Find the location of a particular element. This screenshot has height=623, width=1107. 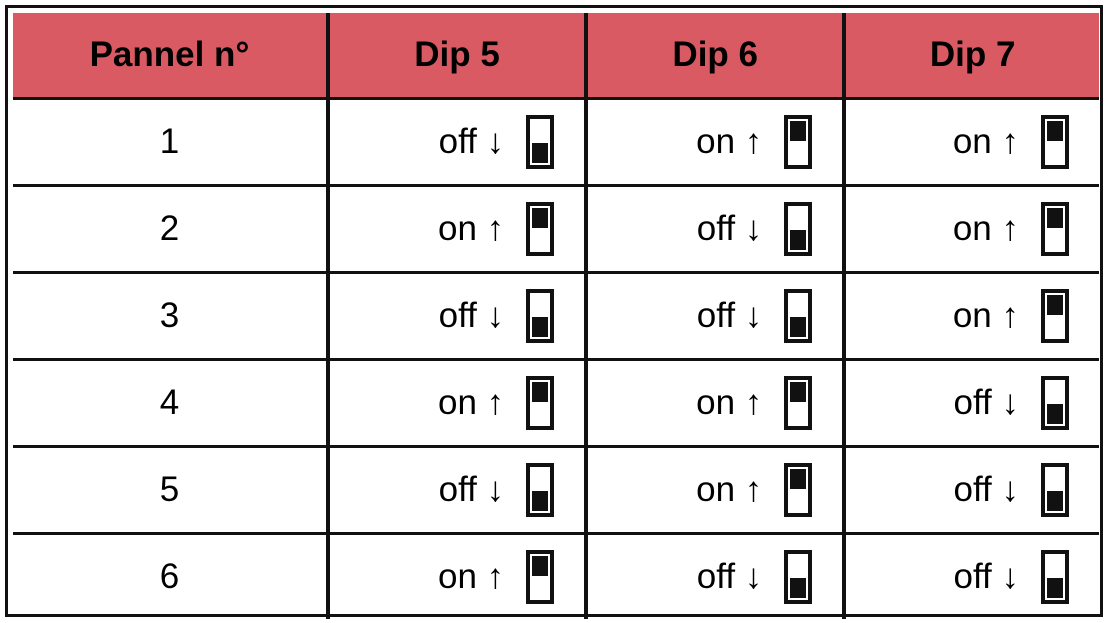

panel-number: 6 is located at coordinates (171, 576).